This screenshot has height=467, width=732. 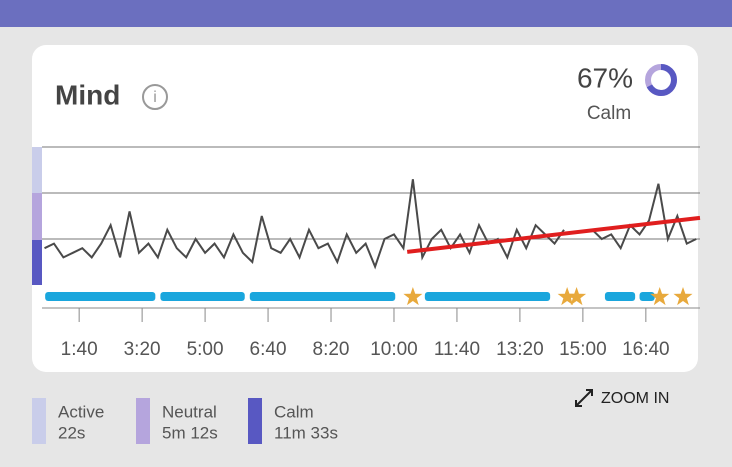 What do you see at coordinates (583, 349) in the screenshot?
I see `x-tick-label: 15:00` at bounding box center [583, 349].